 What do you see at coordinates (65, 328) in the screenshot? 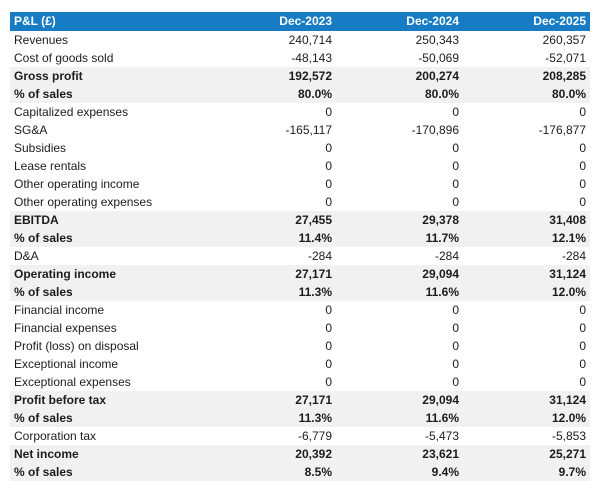
I see `row-label: Financial expenses` at bounding box center [65, 328].